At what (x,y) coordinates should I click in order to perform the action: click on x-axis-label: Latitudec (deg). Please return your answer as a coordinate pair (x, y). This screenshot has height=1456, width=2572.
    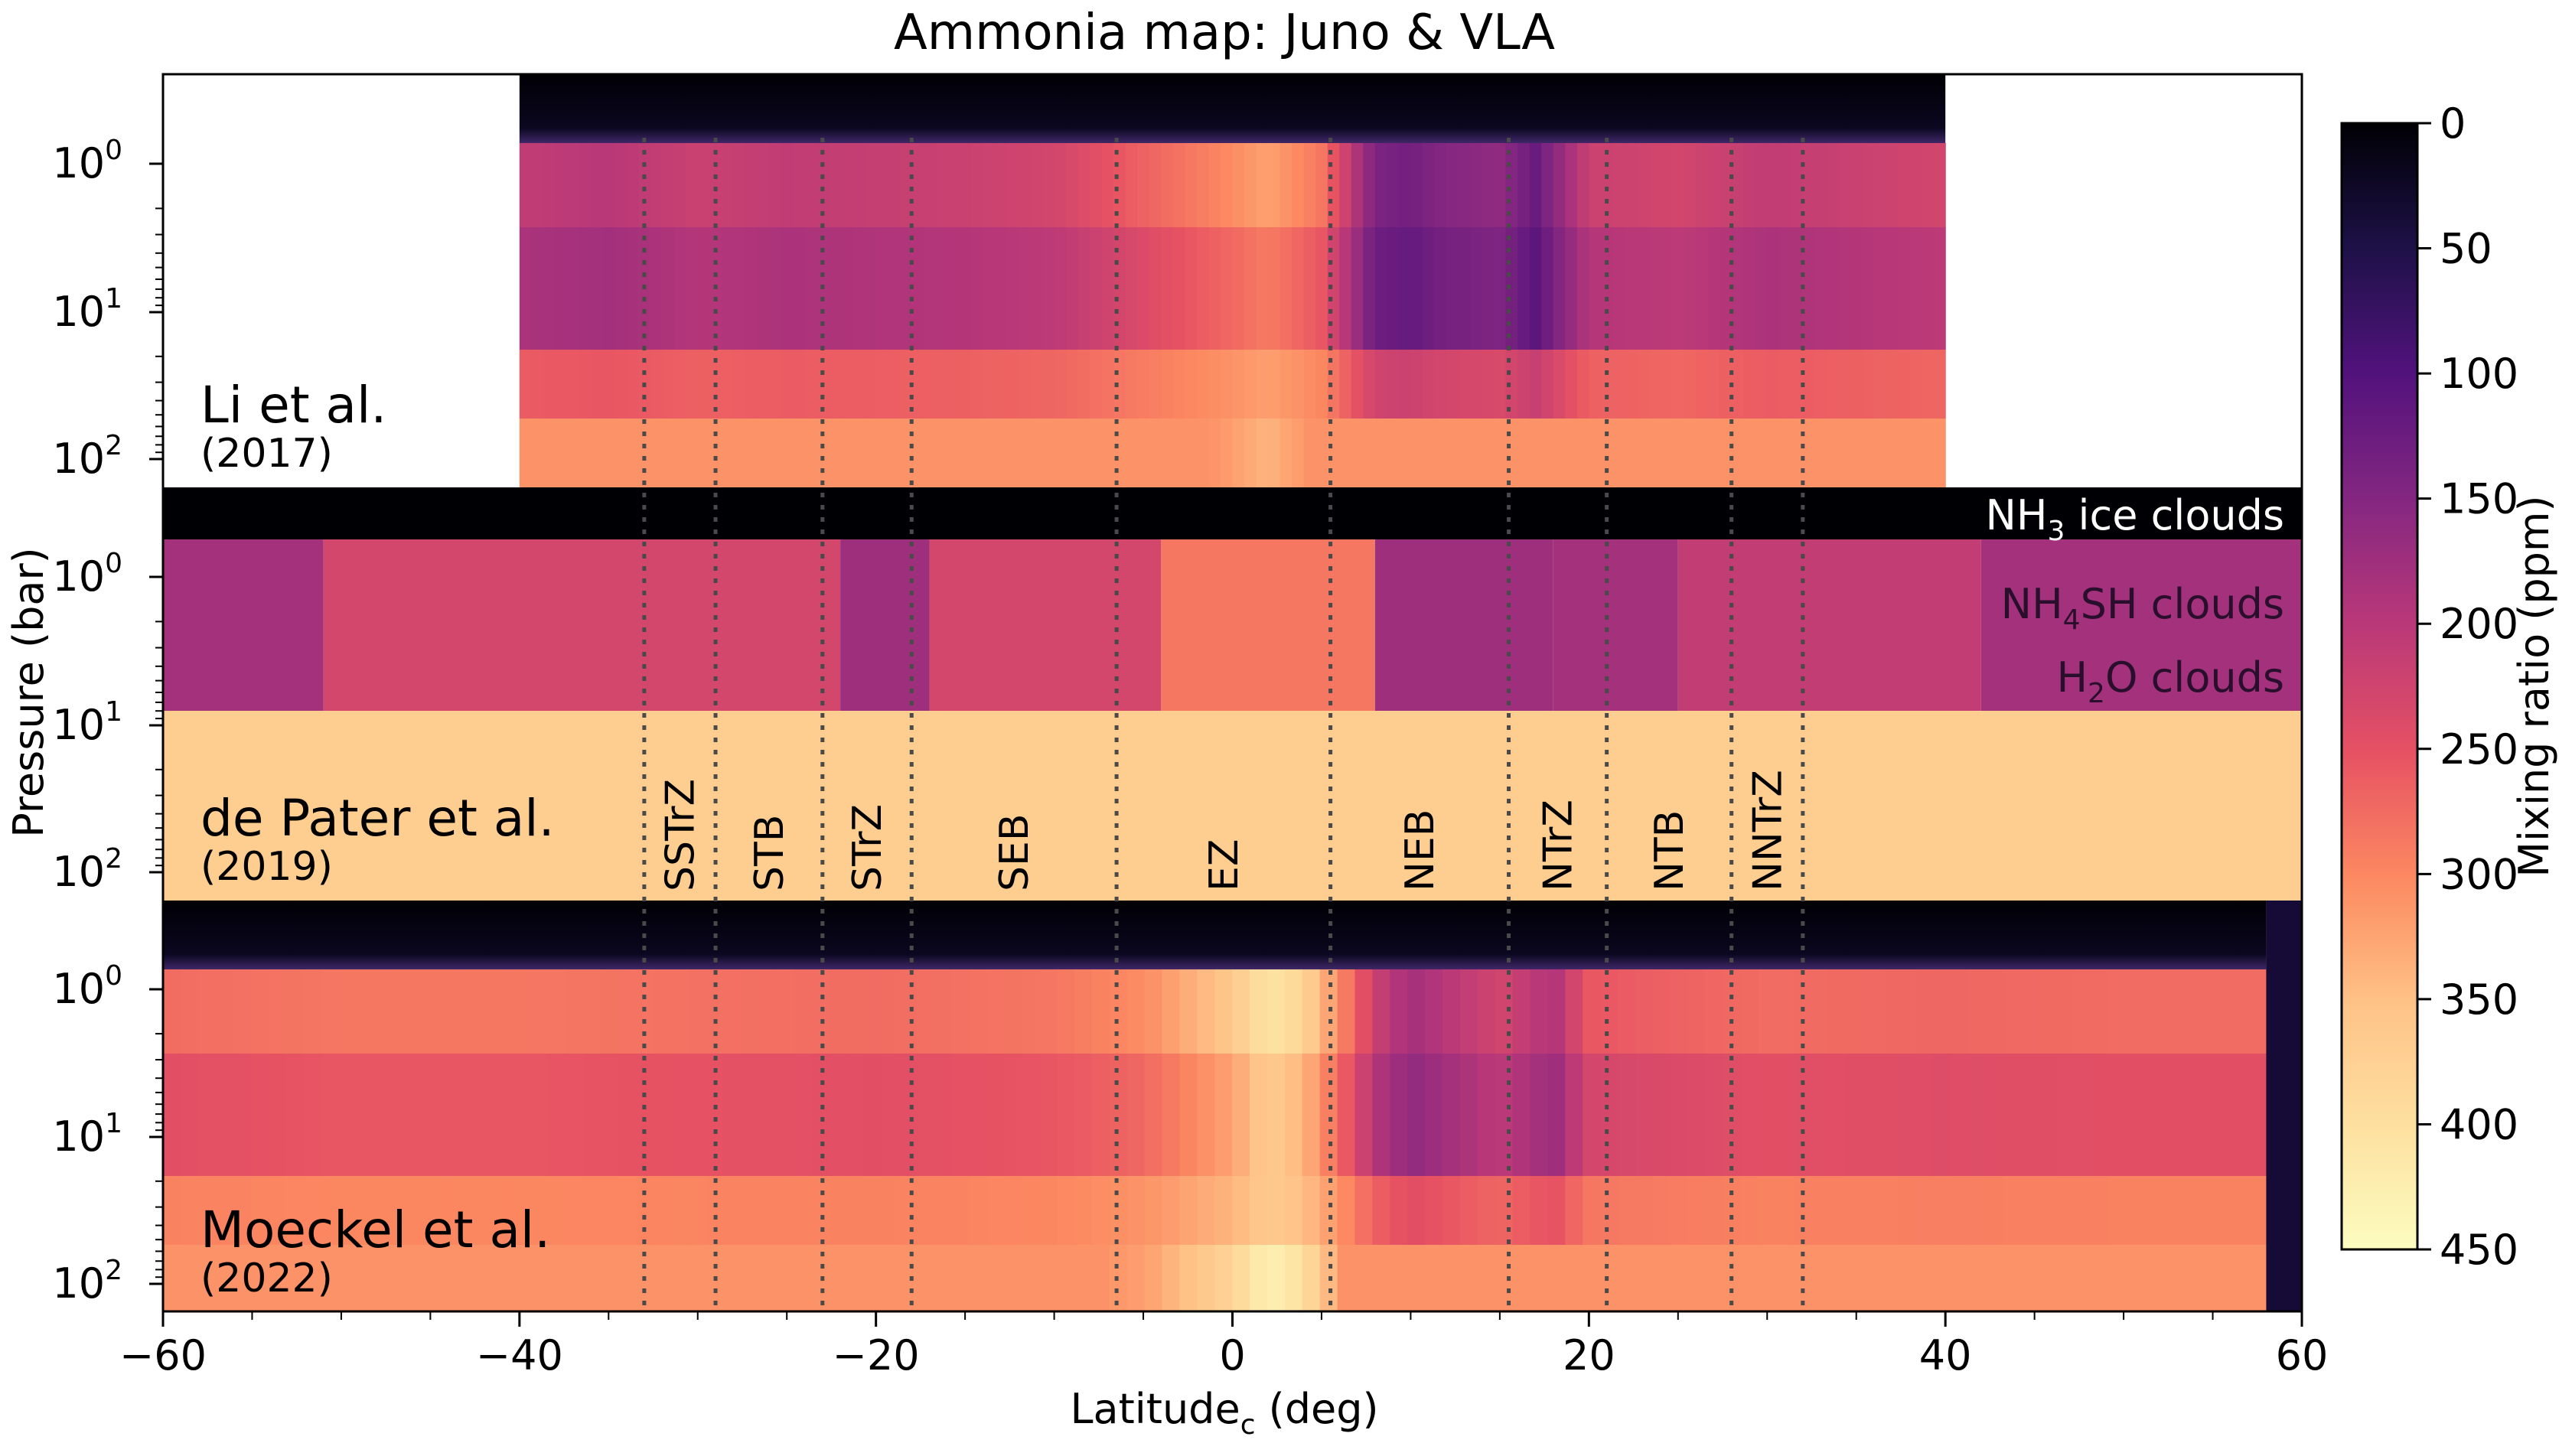
    Looking at the image, I should click on (1224, 1413).